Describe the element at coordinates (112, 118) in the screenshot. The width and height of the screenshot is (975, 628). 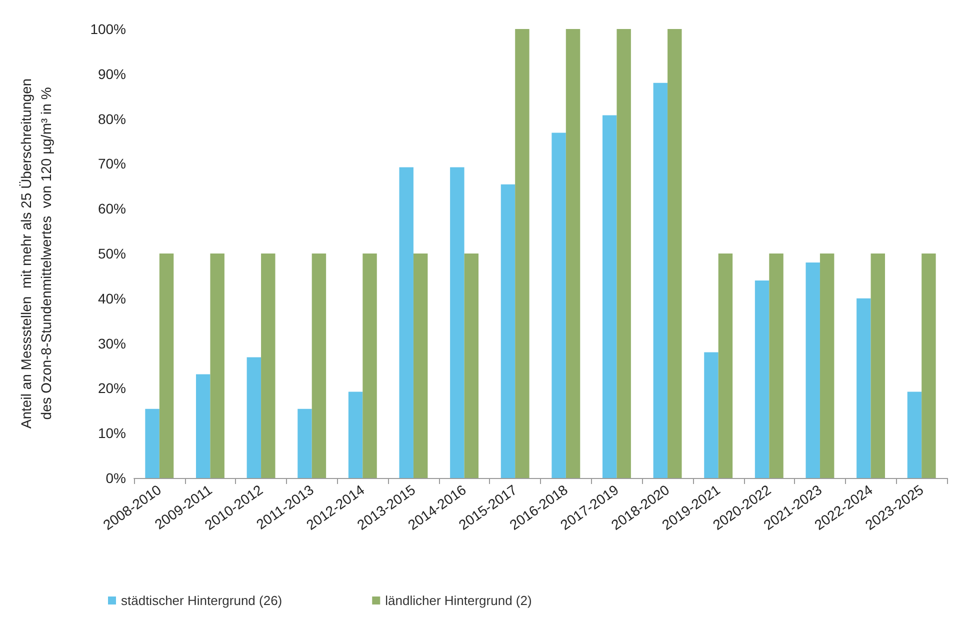
I see `y-tick-label: 80%` at that location.